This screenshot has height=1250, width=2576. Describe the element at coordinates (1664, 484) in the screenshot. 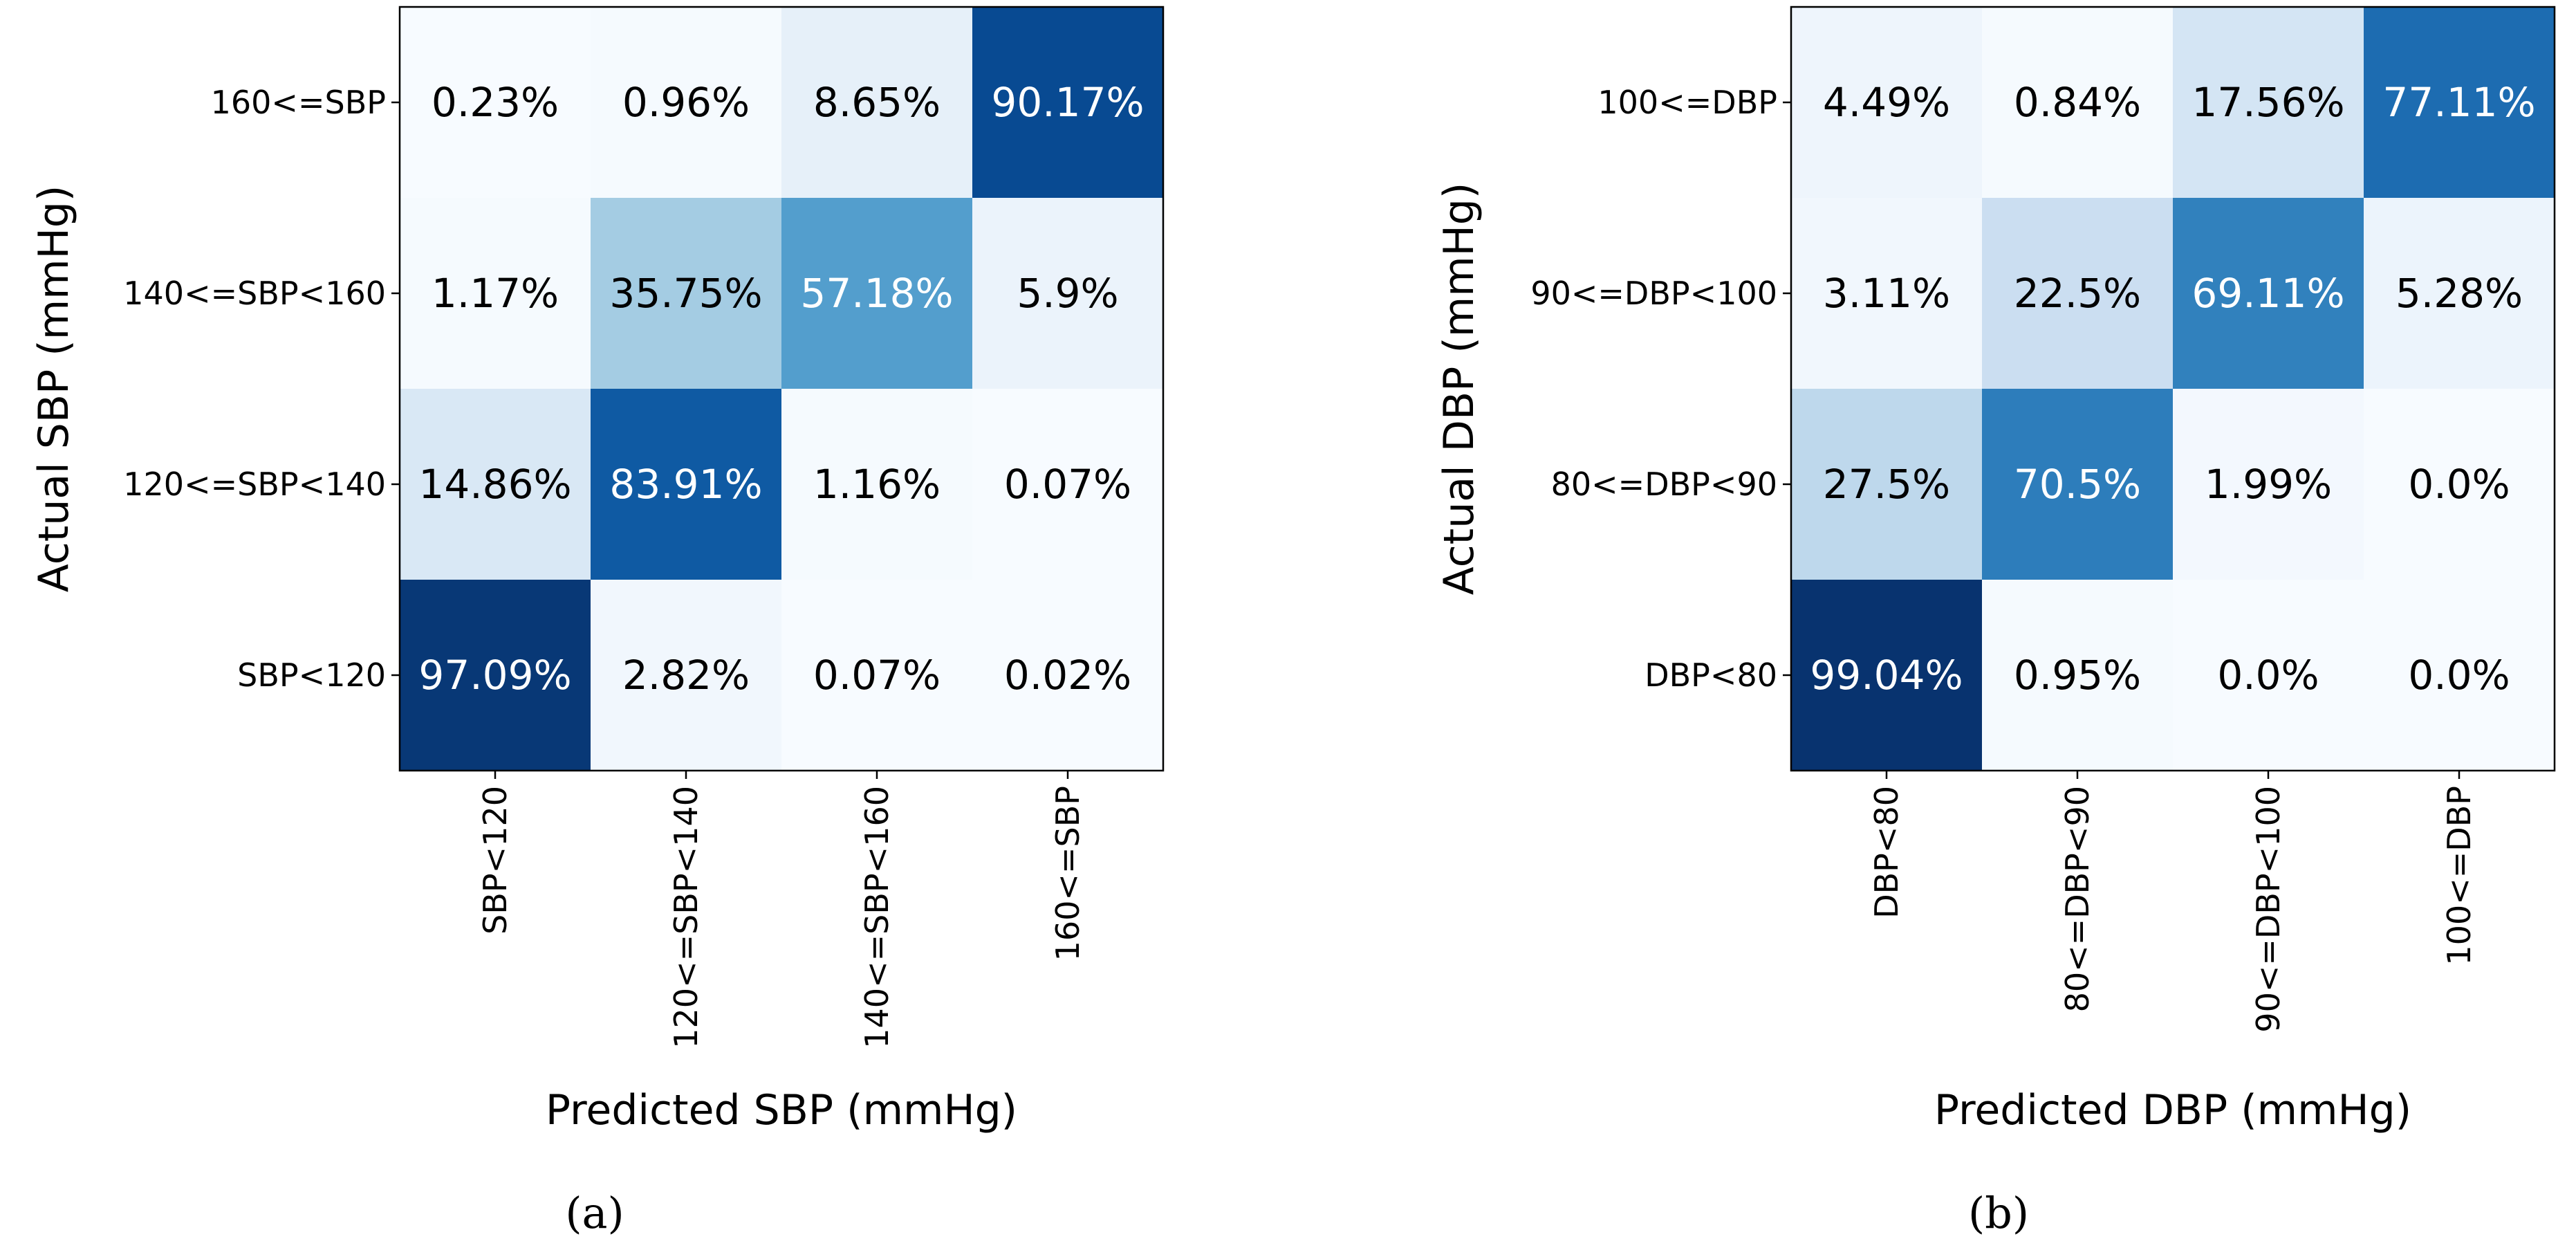

I see `y-tick-label: 80<=DBP<90` at that location.